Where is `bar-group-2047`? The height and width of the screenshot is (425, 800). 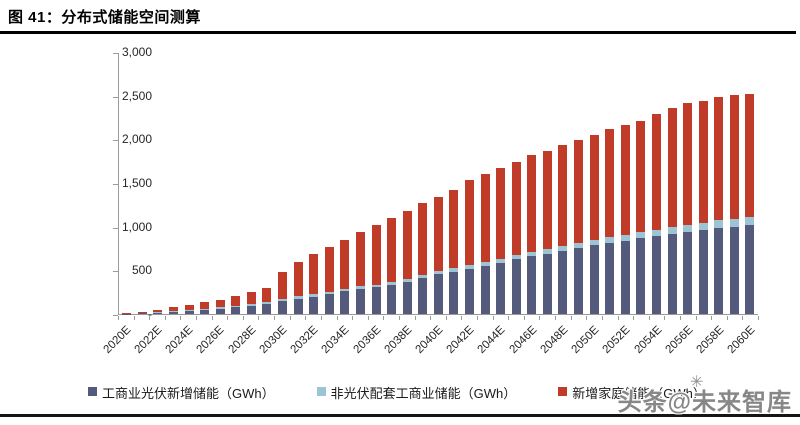
bar-group-2047 is located at coordinates (548, 183).